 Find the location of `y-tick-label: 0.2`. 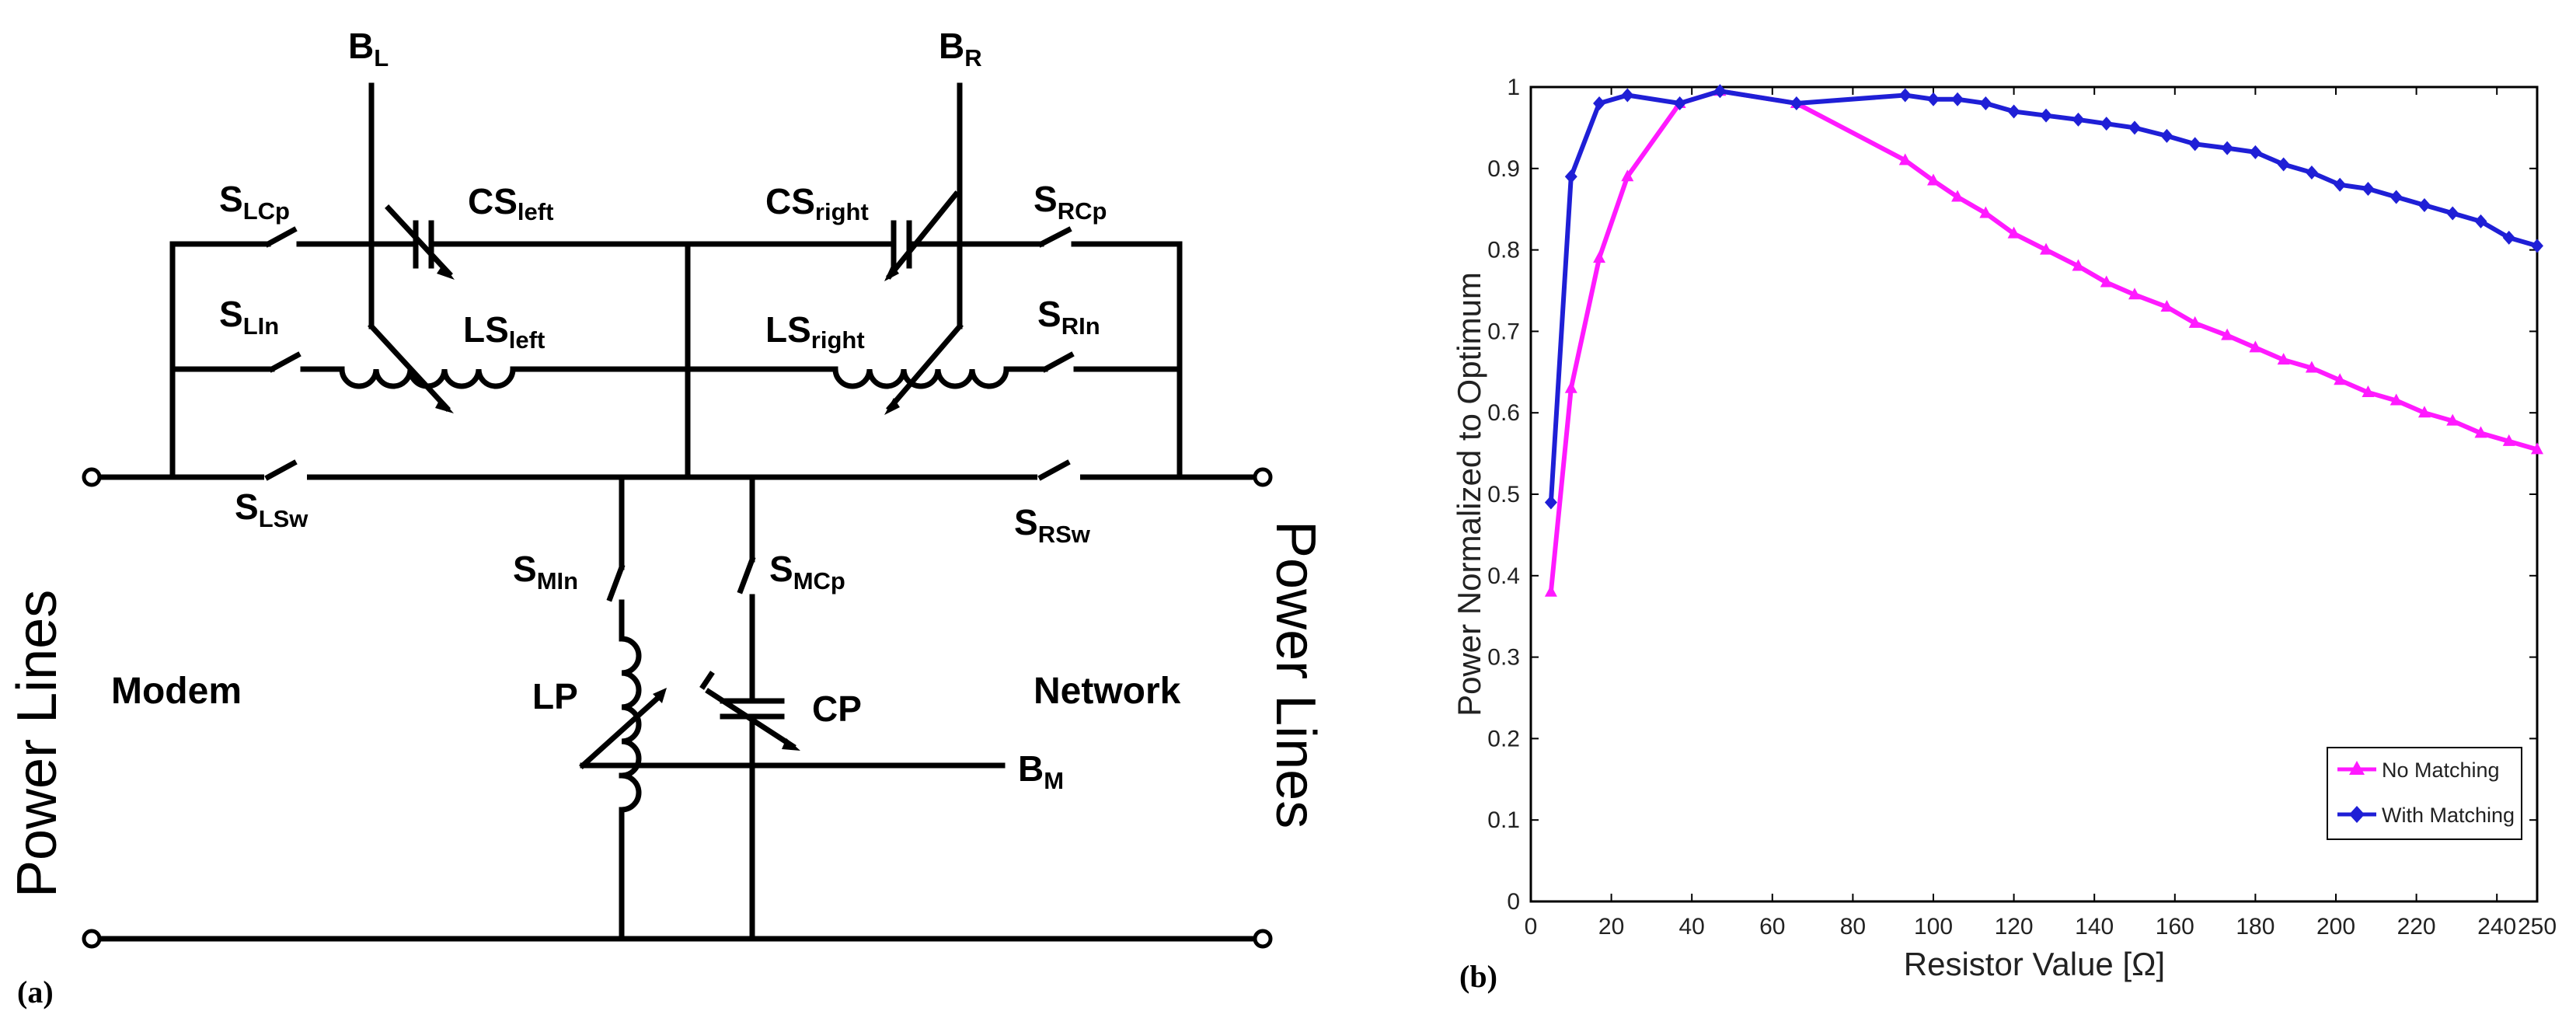

y-tick-label: 0.2 is located at coordinates (1503, 738).